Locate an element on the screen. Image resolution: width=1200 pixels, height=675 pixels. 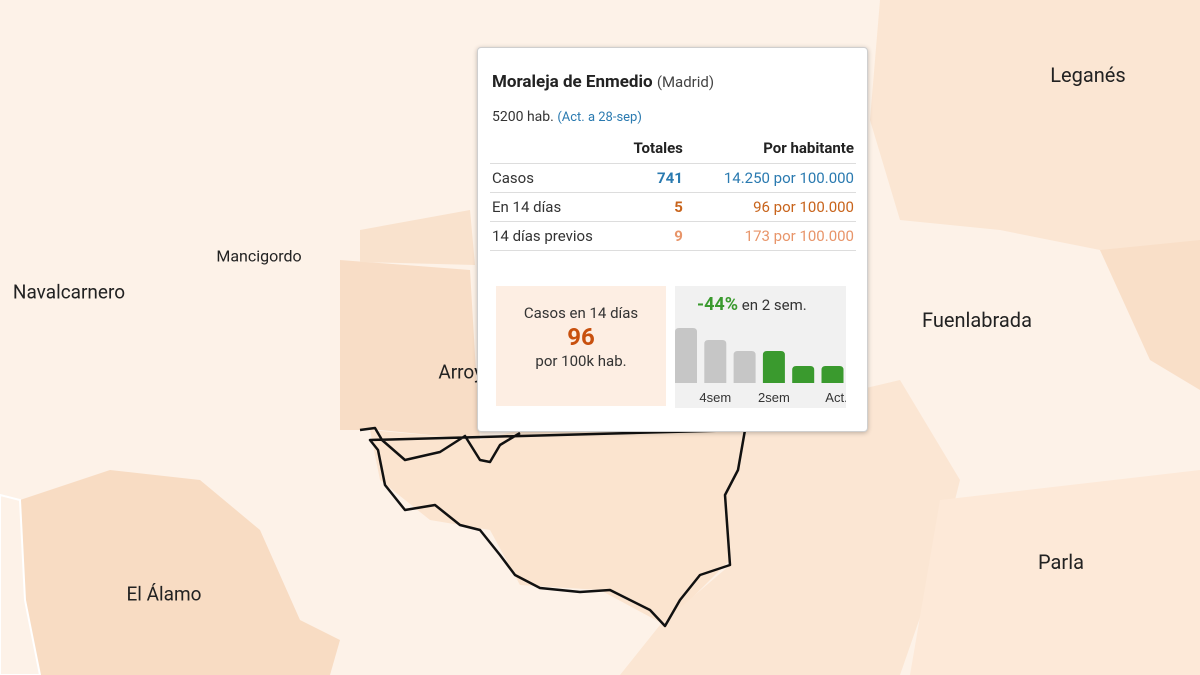
trend-label: 2sem is located at coordinates (774, 397).